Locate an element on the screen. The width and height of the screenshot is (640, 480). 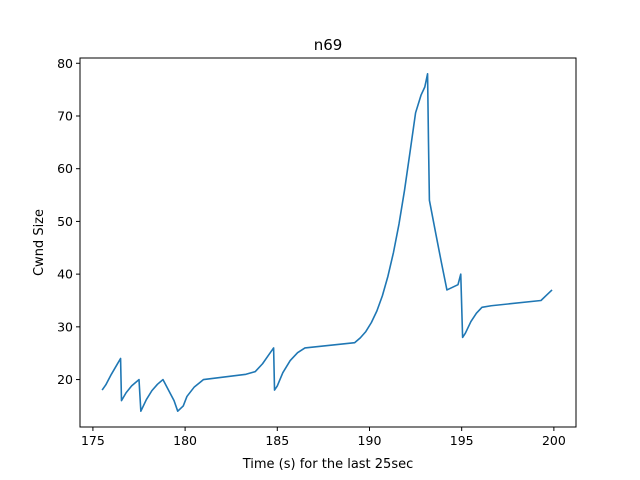
x-tick-label: 190 is located at coordinates (370, 440).